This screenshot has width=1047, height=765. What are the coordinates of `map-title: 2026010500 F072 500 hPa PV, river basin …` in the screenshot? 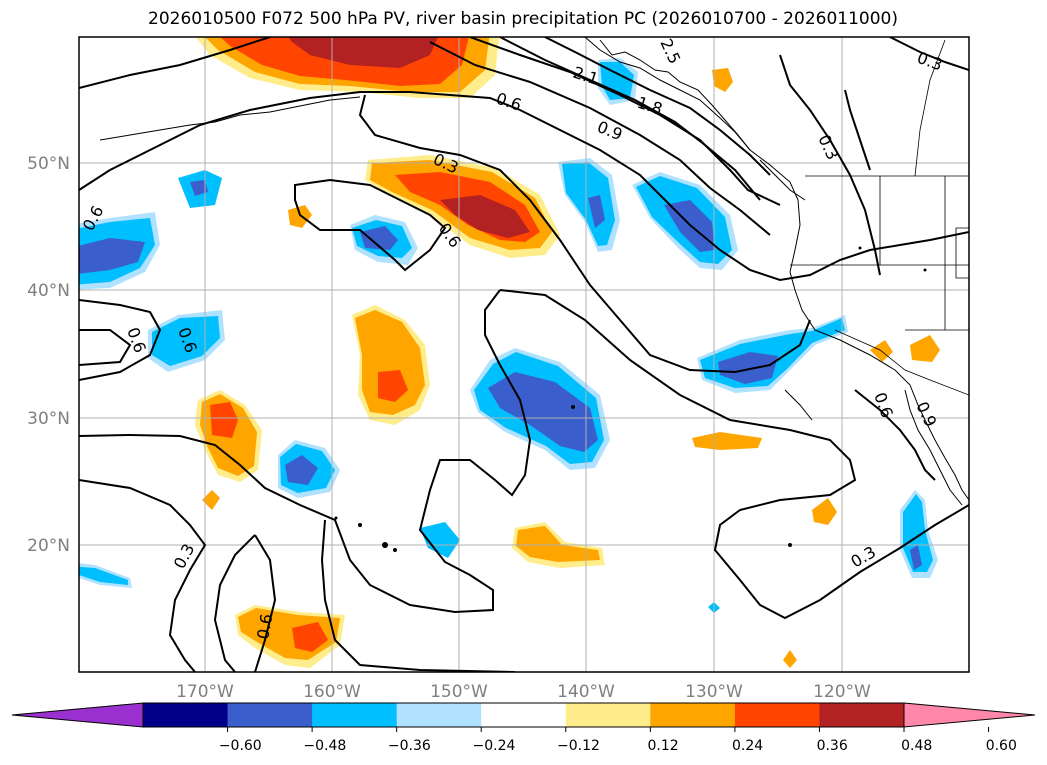 It's located at (523, 19).